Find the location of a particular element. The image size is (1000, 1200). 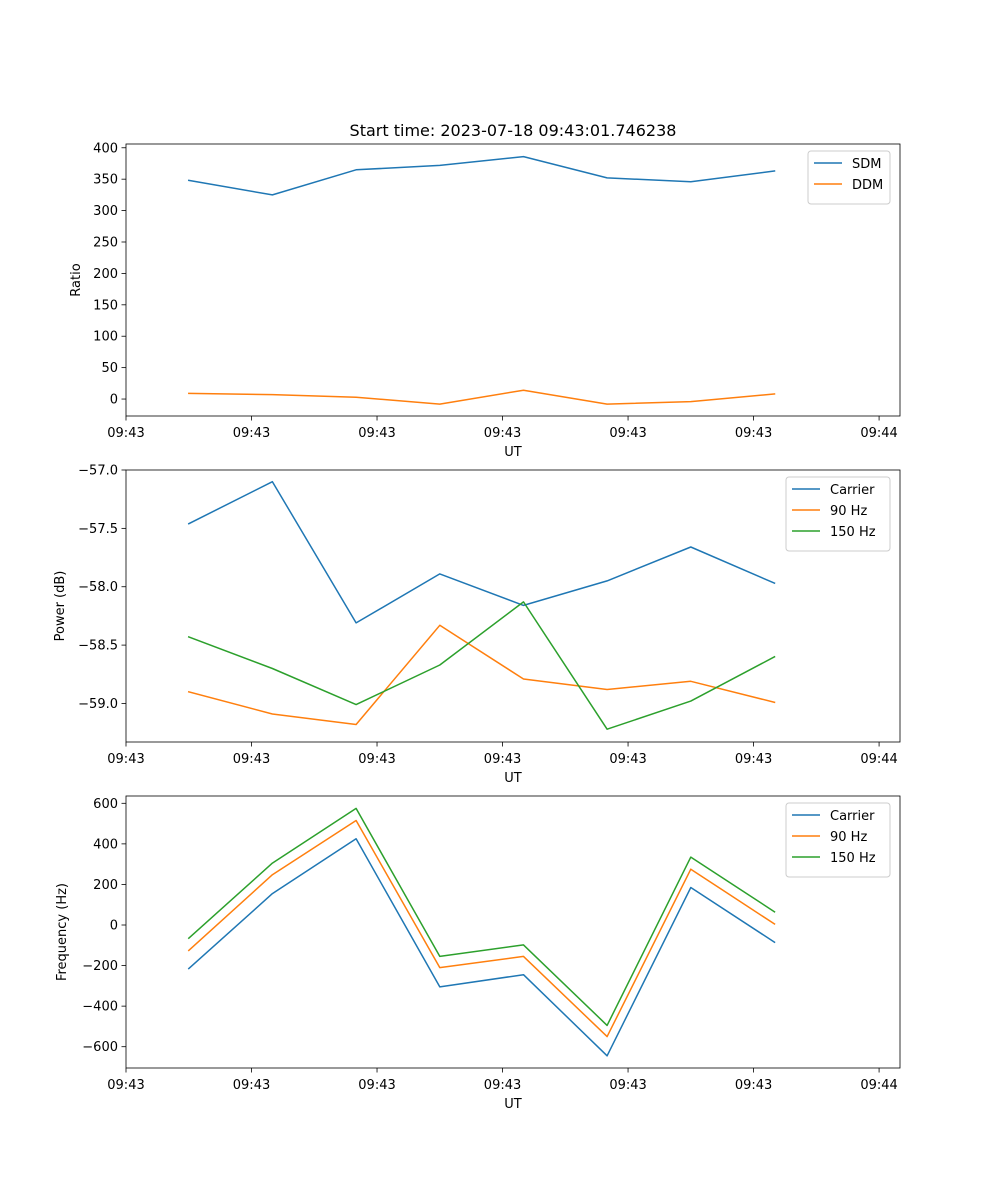

legend: SDM DDM is located at coordinates (849, 177).